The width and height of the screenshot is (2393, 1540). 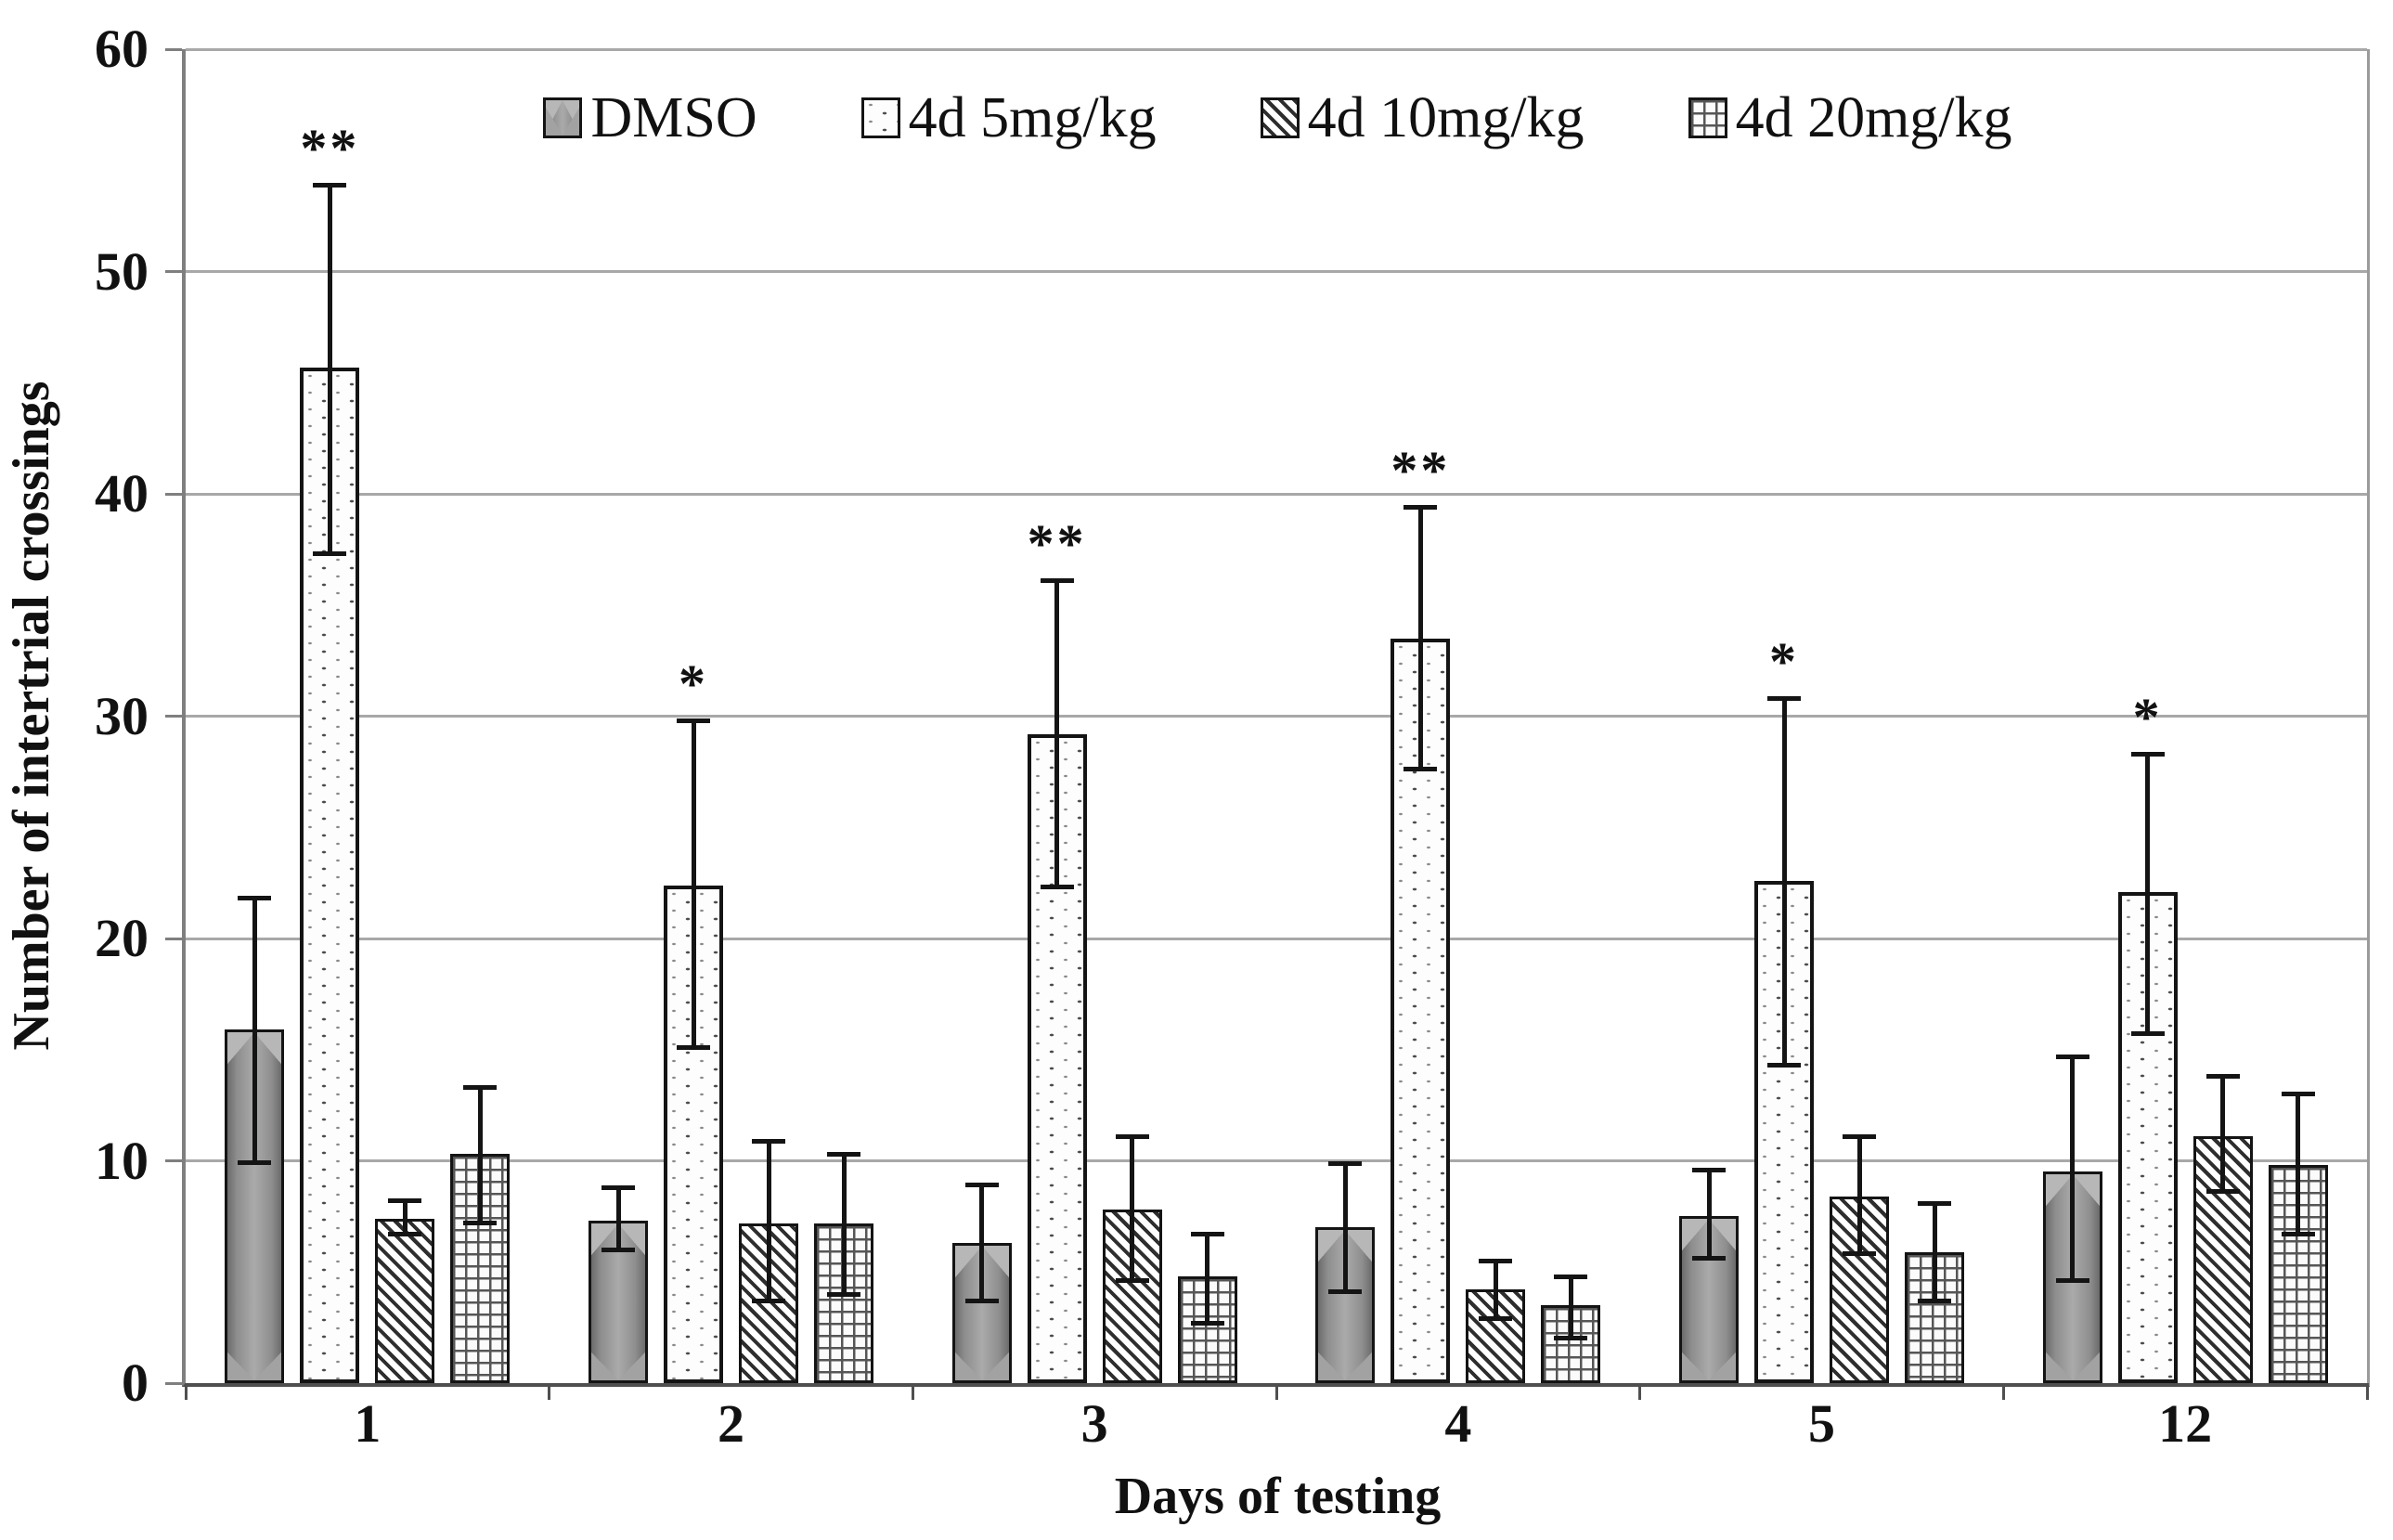 I want to click on significance-marker-day1: **, so click(x=330, y=147).